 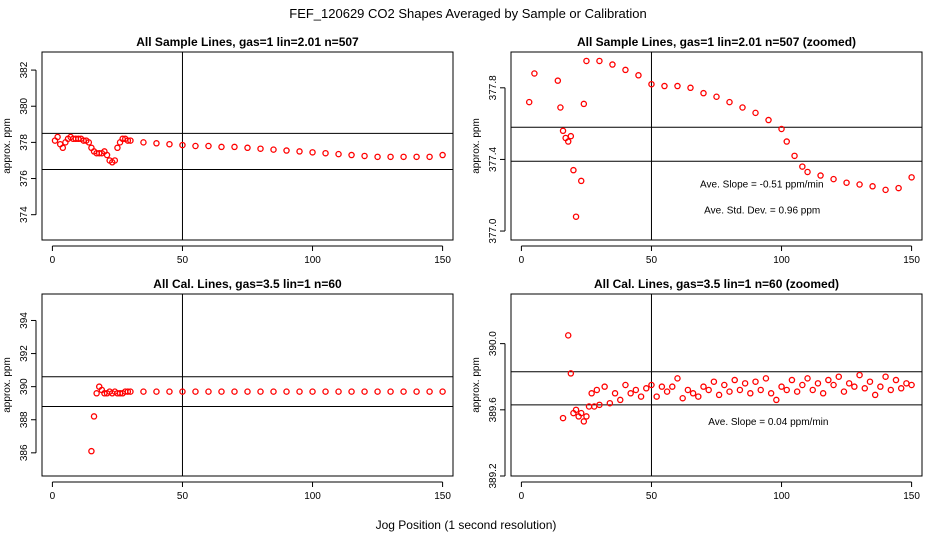 I want to click on y-tick-label: 394, so click(x=24, y=320).